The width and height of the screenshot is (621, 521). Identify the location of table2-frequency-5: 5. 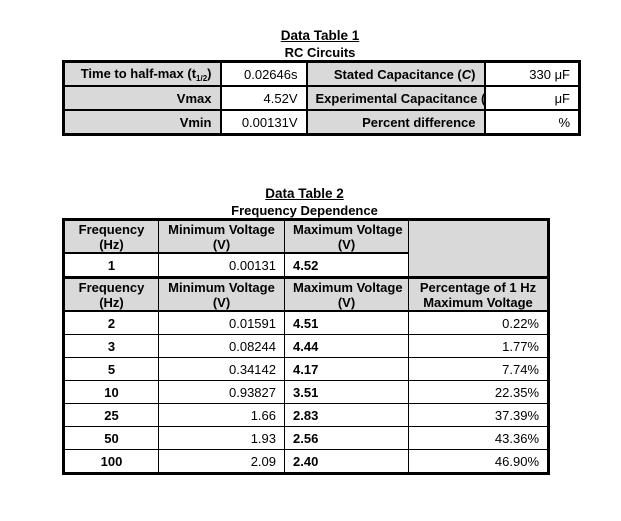
(111, 369).